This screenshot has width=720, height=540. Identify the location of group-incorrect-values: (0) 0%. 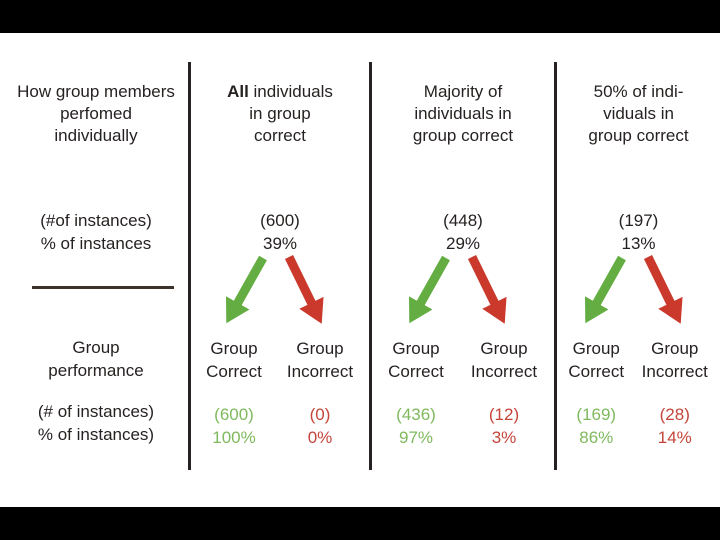
(320, 426).